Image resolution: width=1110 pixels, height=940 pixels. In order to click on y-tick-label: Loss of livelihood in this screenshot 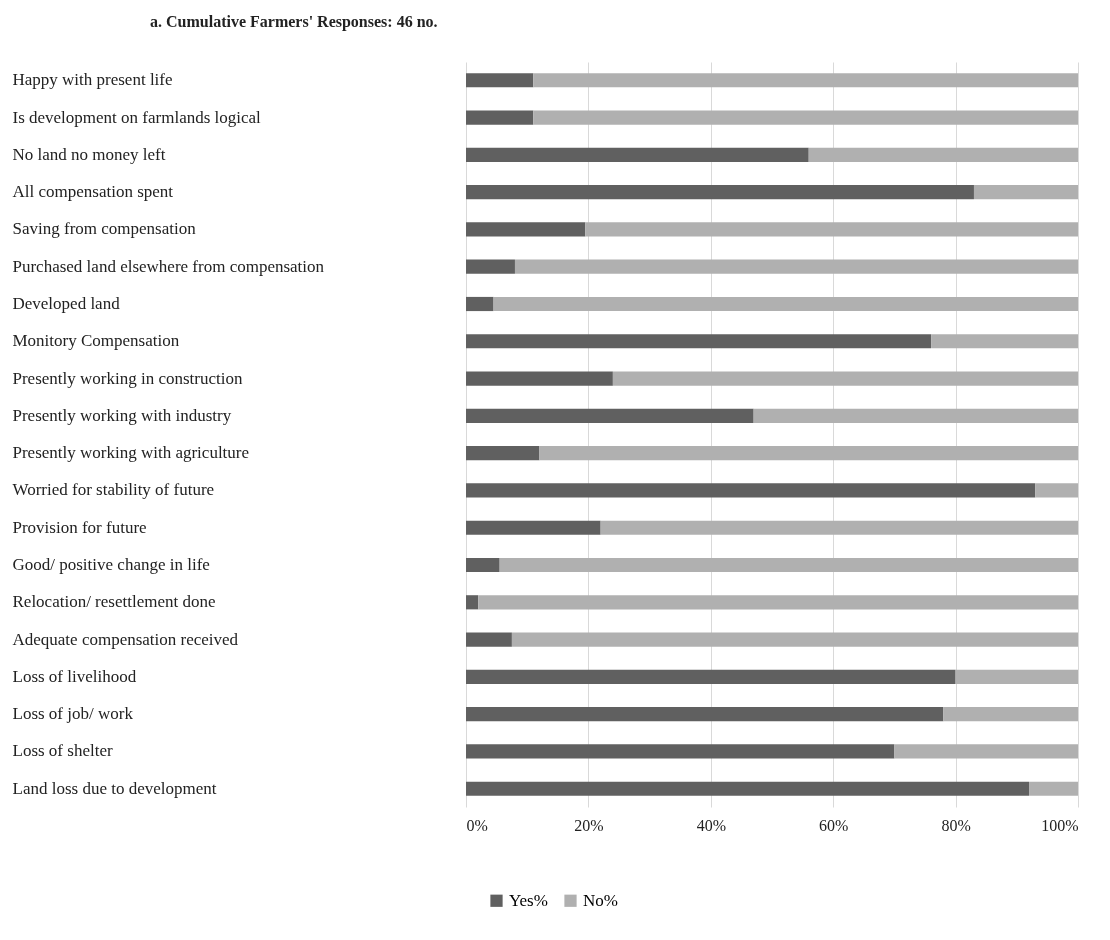, I will do `click(74, 676)`.